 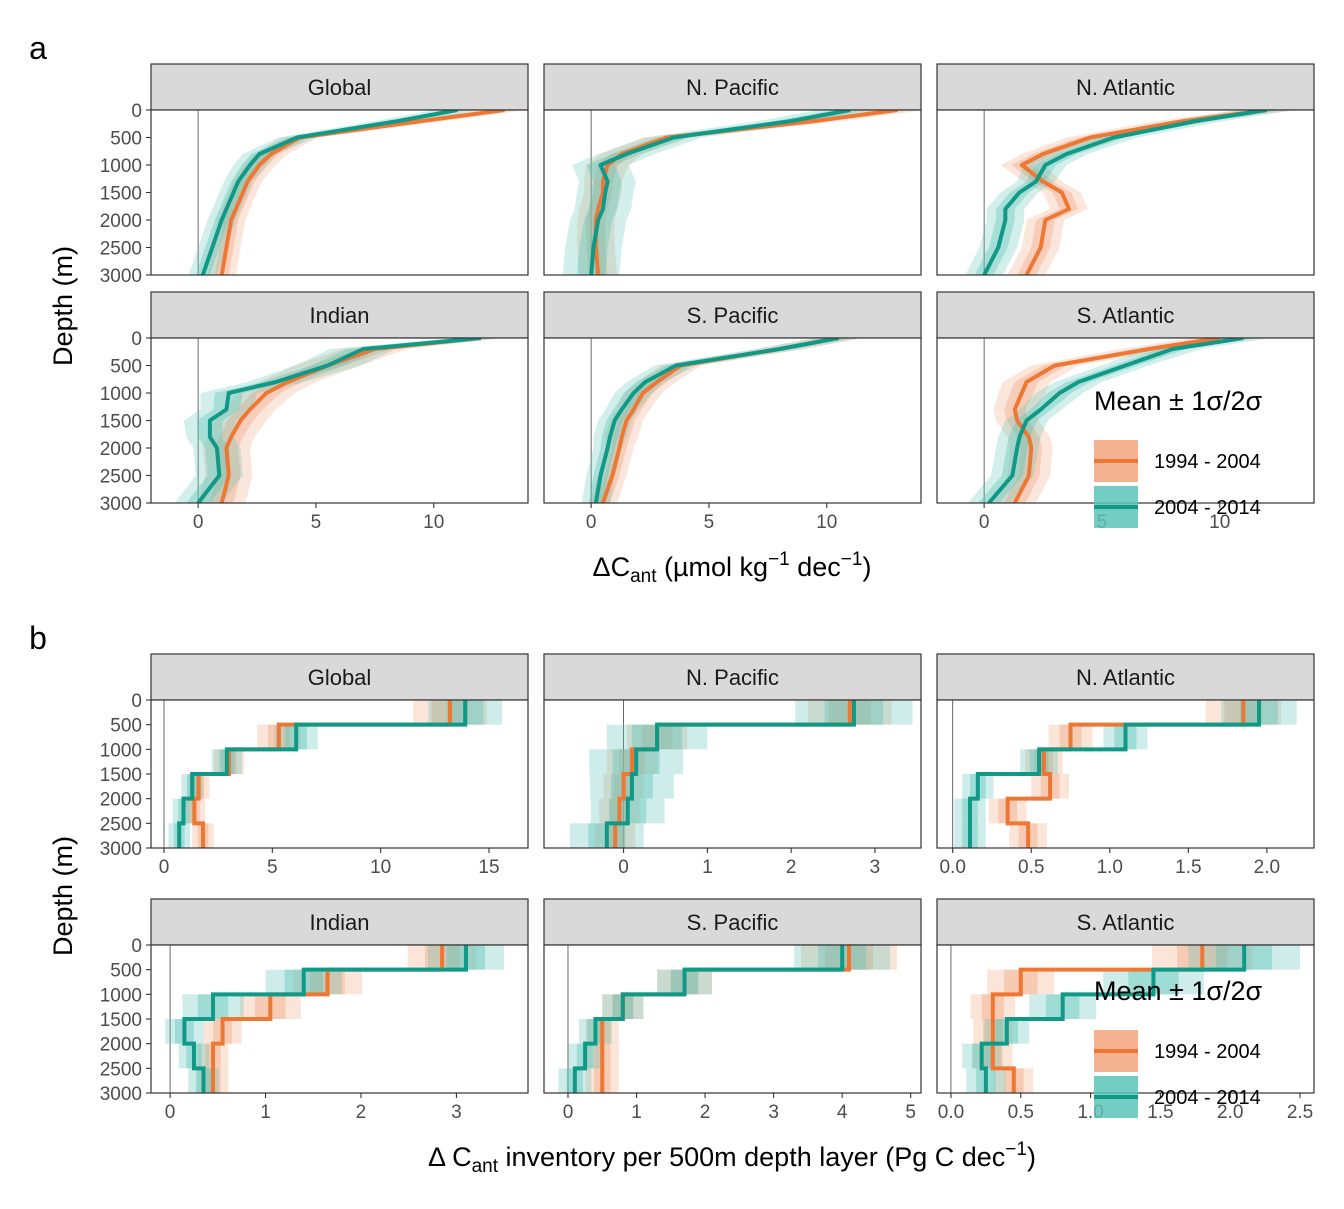 I want to click on panel-b-global-strip-label: Global, so click(x=340, y=677).